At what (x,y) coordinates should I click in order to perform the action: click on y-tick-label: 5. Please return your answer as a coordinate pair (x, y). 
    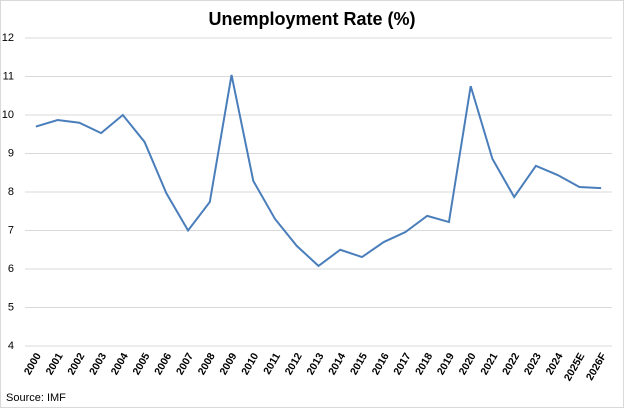
    Looking at the image, I should click on (11, 307).